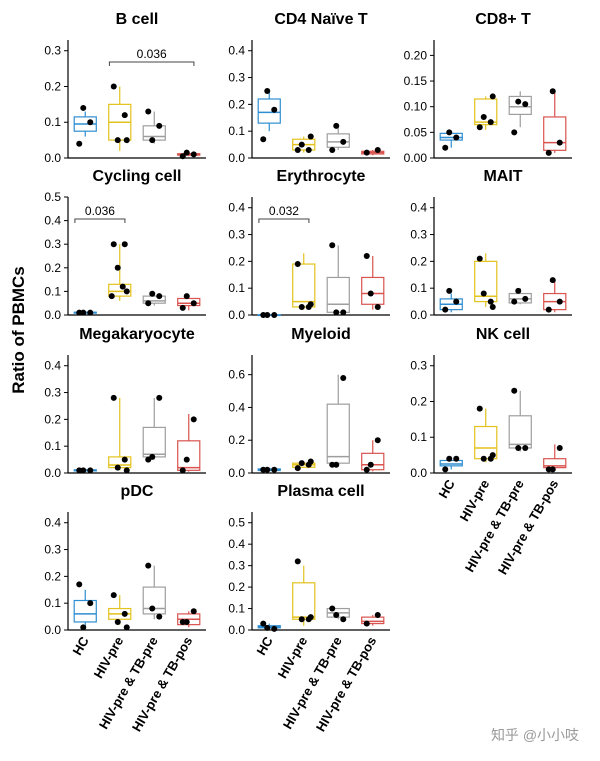  Describe the element at coordinates (416, 158) in the screenshot. I see `y-tick-label: 0.00` at that location.